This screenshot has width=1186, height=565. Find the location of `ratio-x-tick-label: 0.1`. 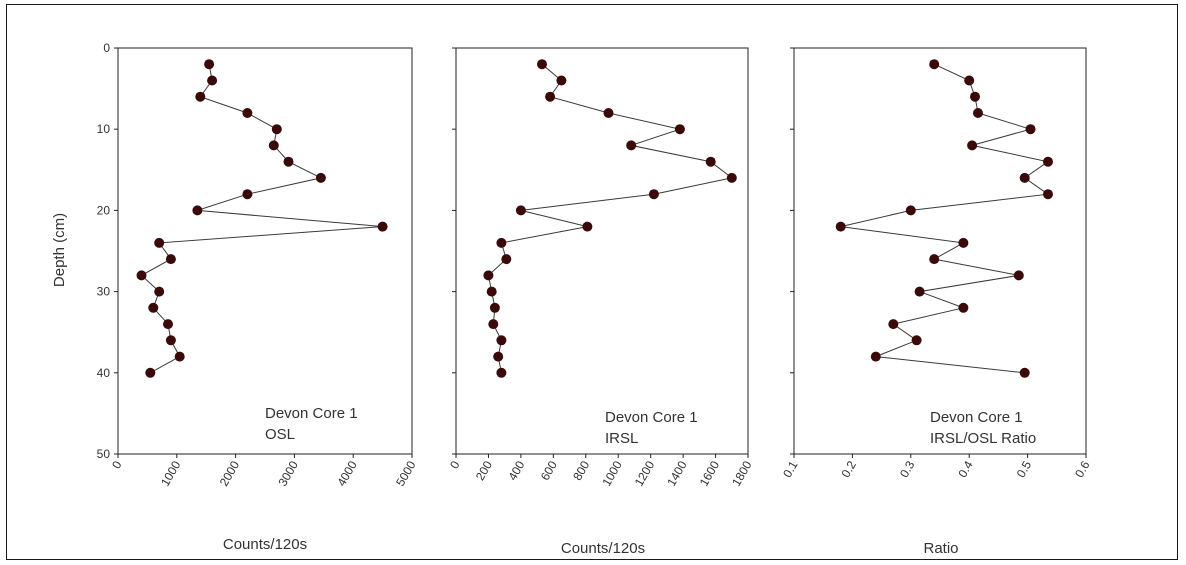

ratio-x-tick-label: 0.1 is located at coordinates (790, 469).